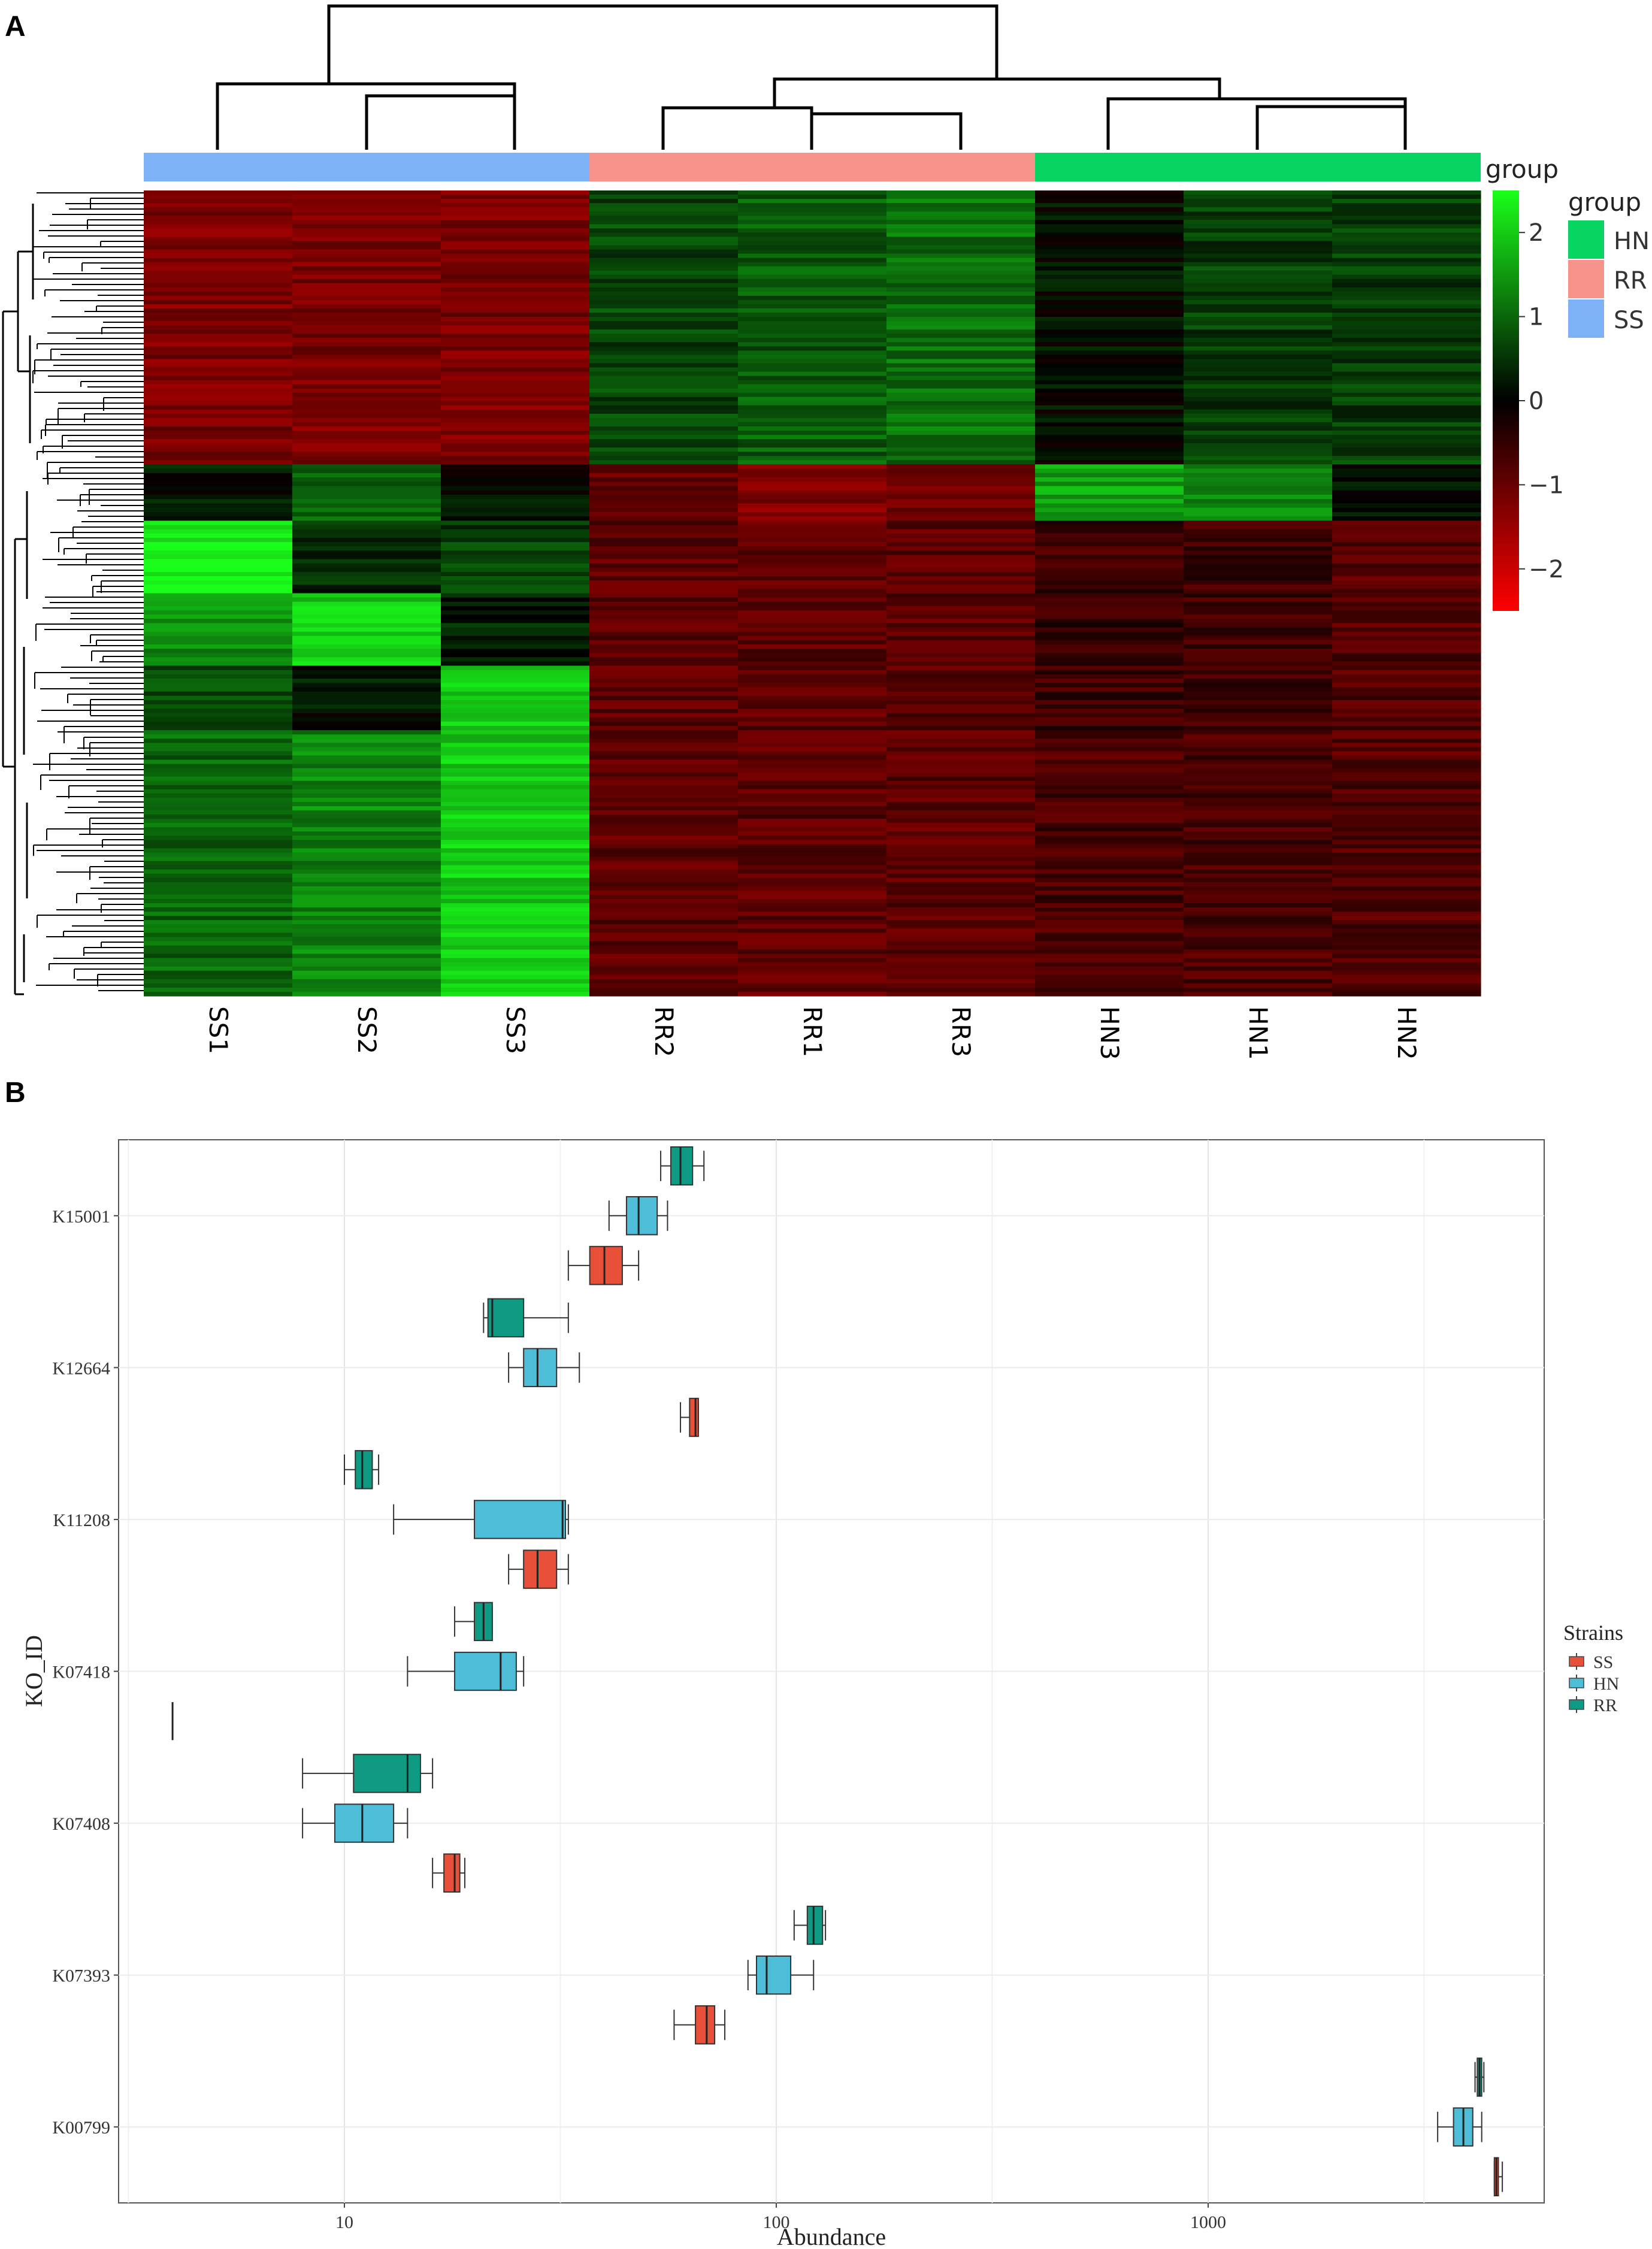  What do you see at coordinates (466, 1671) in the screenshot?
I see `box-hn-k07418` at bounding box center [466, 1671].